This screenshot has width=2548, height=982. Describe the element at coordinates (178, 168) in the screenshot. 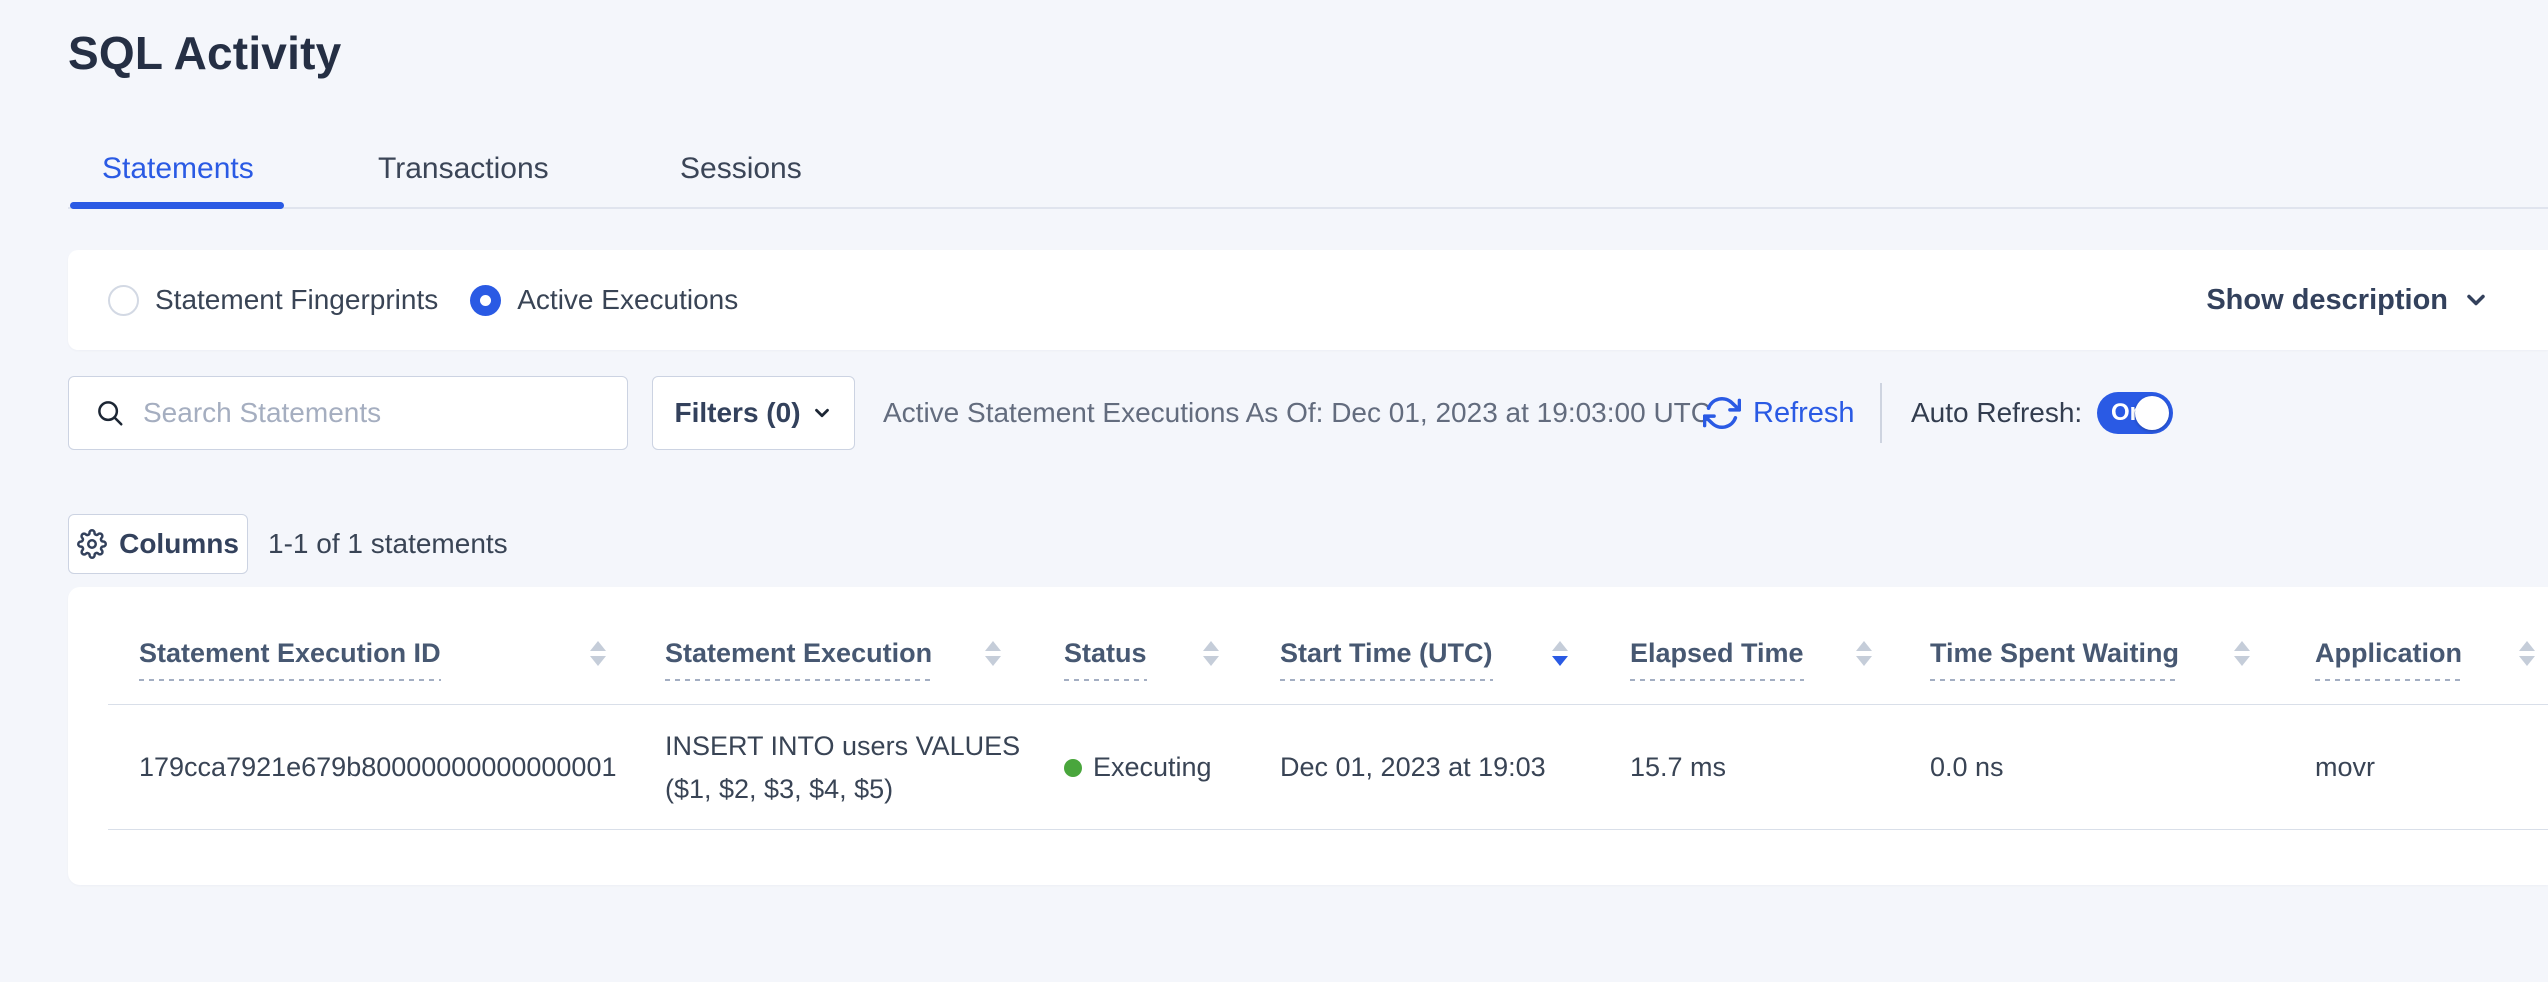

I see `tab-statements: Statements` at that location.